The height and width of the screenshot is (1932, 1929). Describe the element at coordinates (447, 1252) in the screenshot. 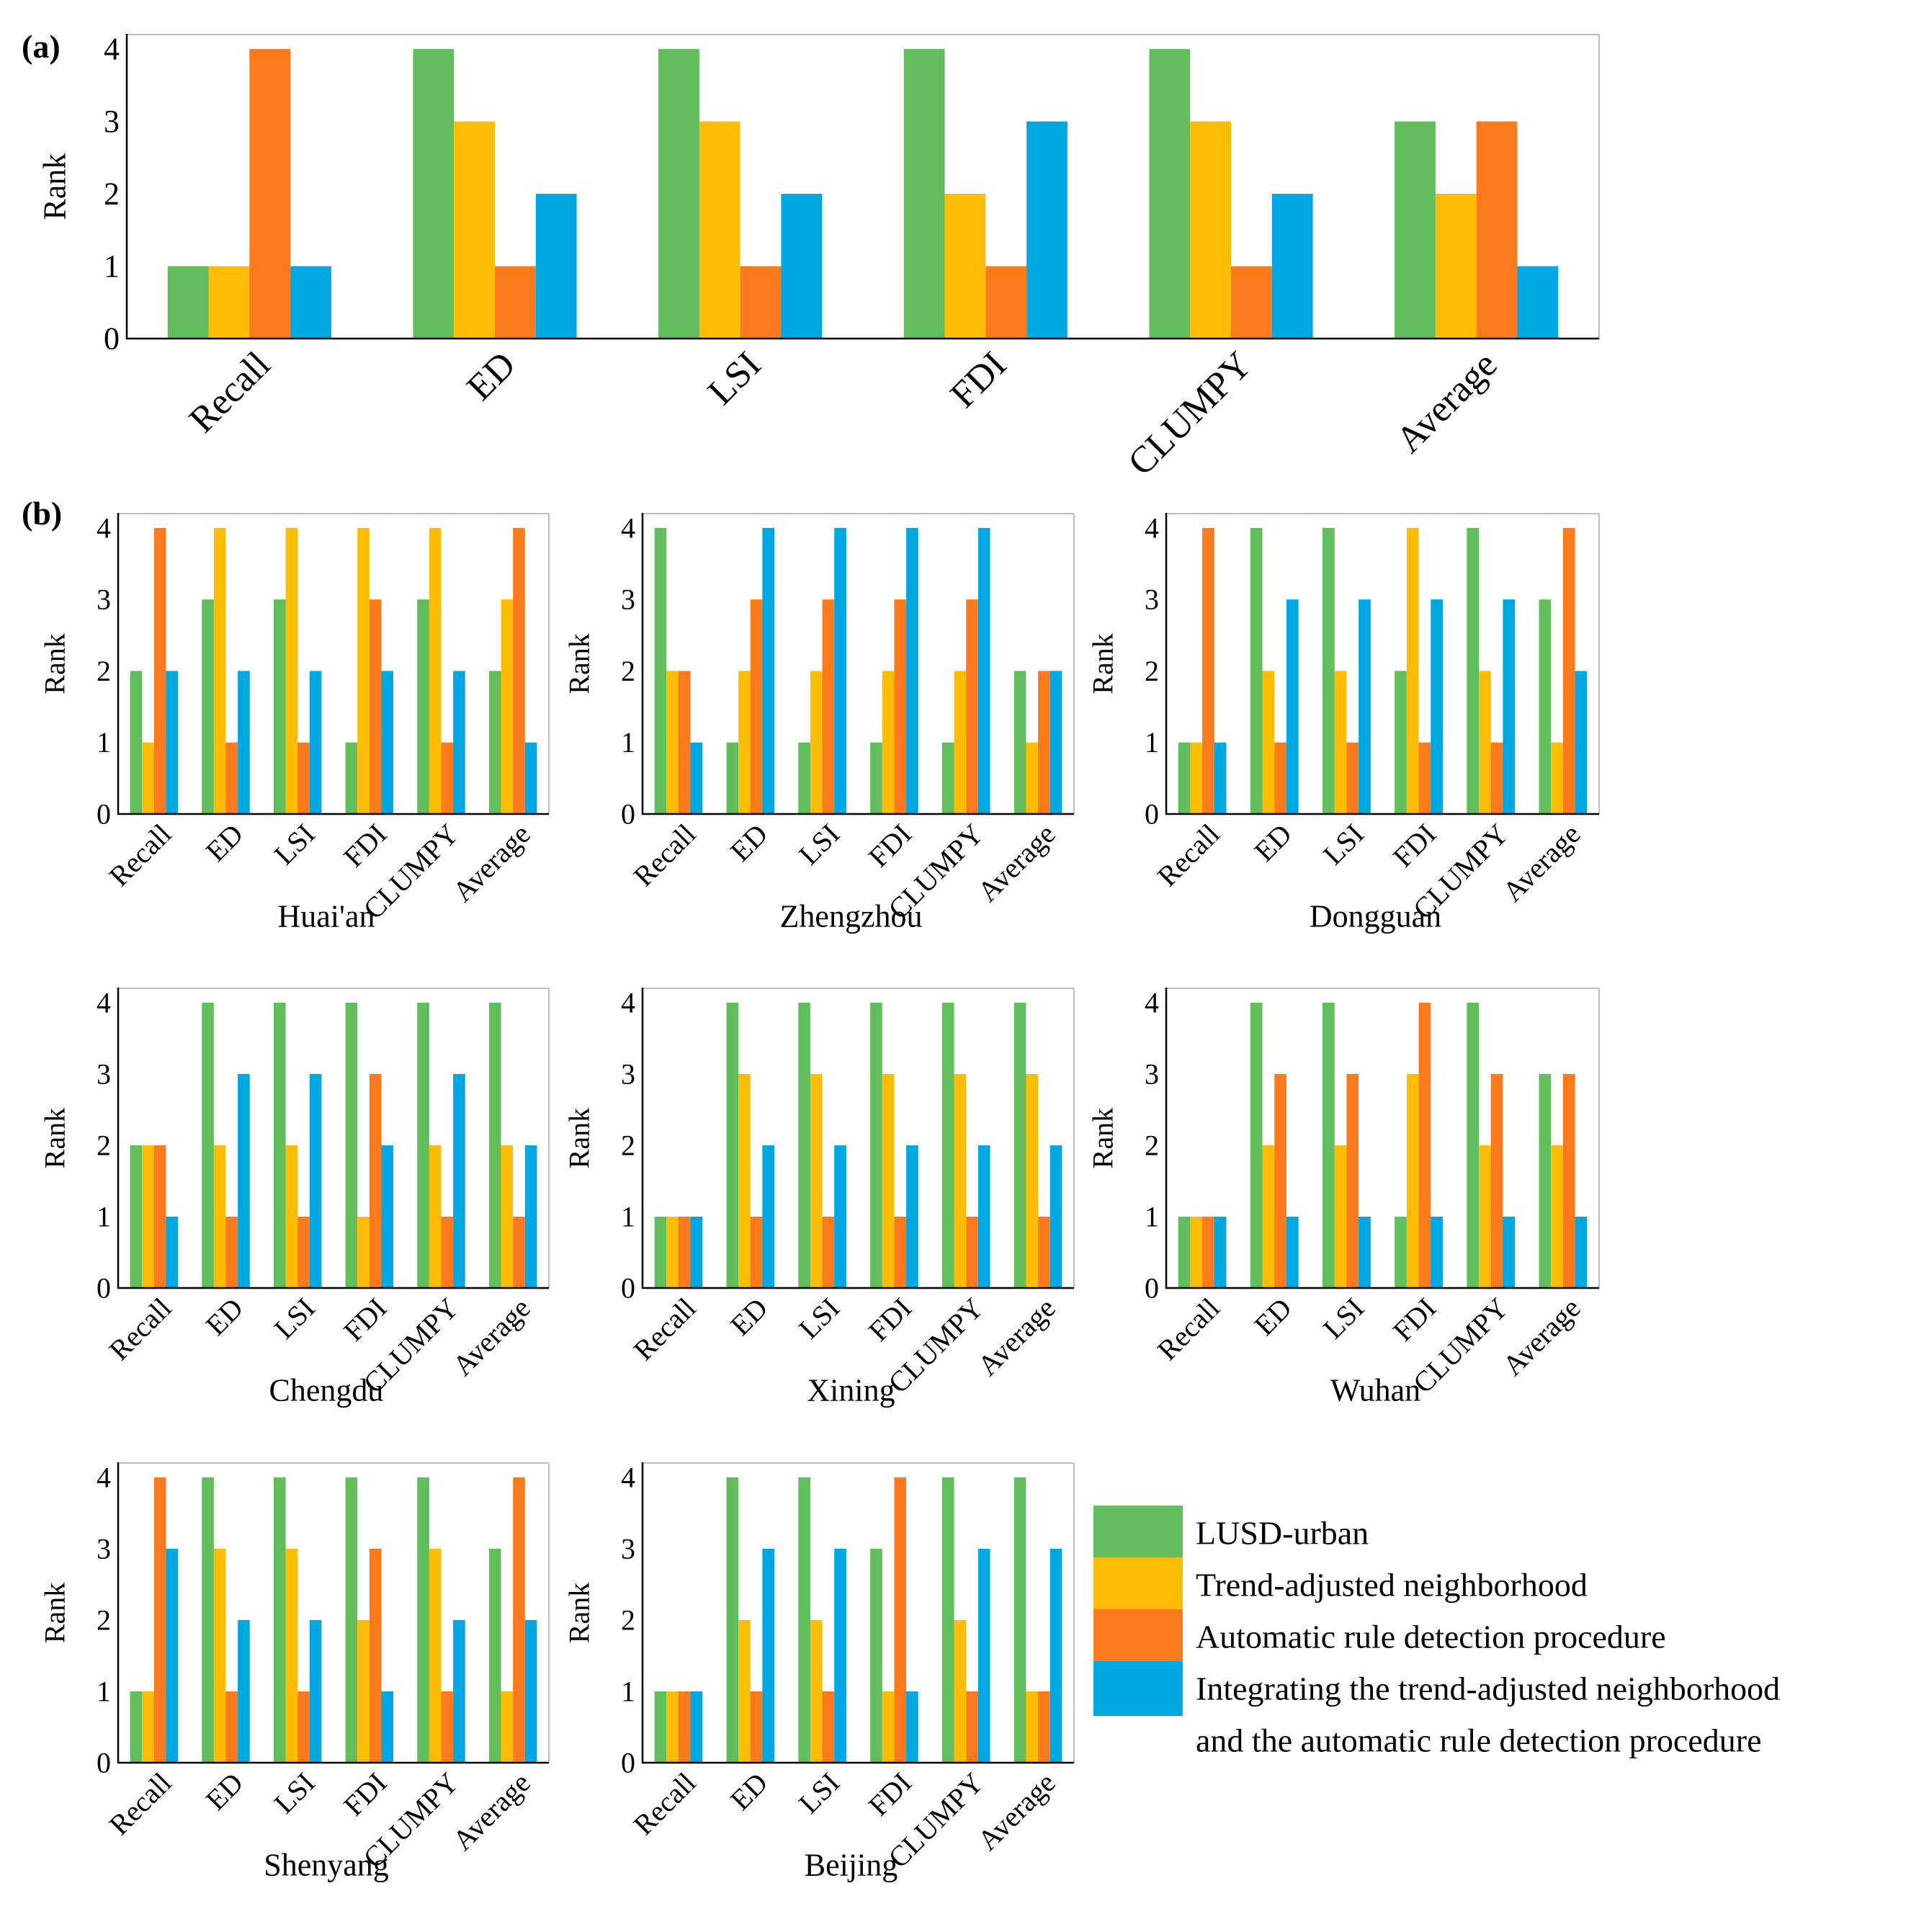

I see `bar-b4-clumpy-s3` at that location.